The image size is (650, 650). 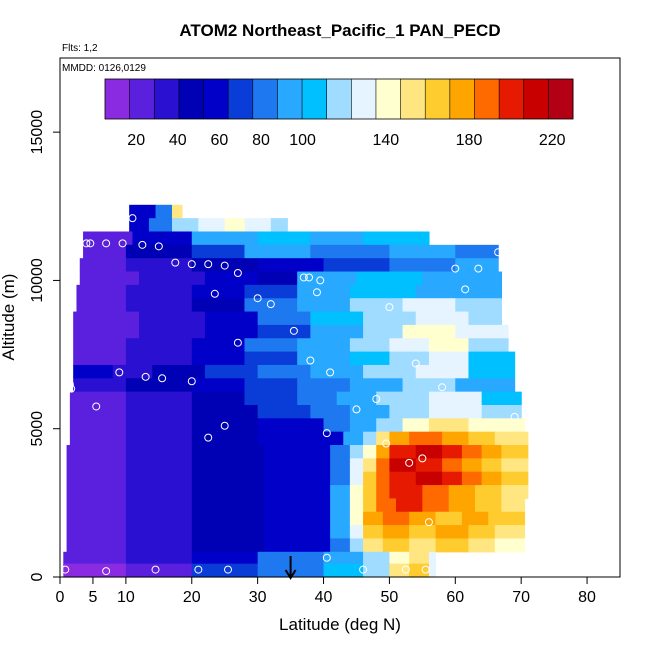 What do you see at coordinates (339, 99) in the screenshot?
I see `colorbar` at bounding box center [339, 99].